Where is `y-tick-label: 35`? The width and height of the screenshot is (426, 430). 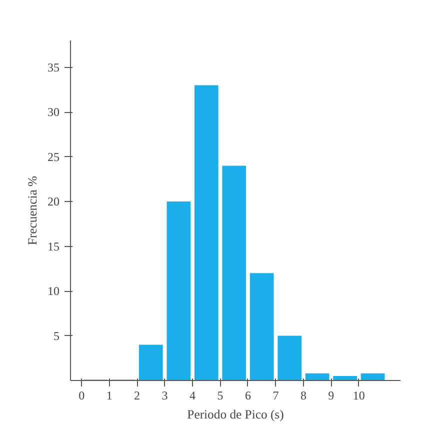
y-tick-label: 35 is located at coordinates (54, 67).